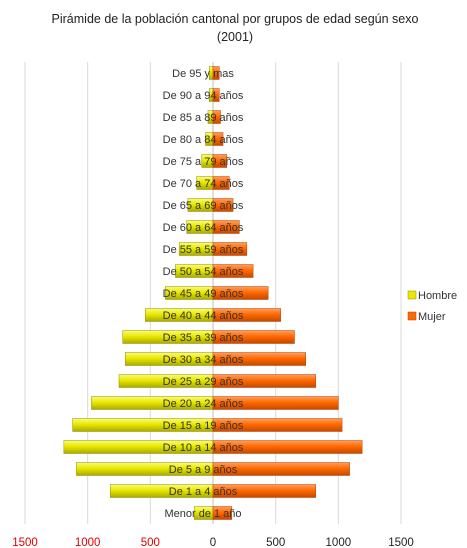 The width and height of the screenshot is (467, 548). I want to click on legend-swatch-mujer, so click(412, 316).